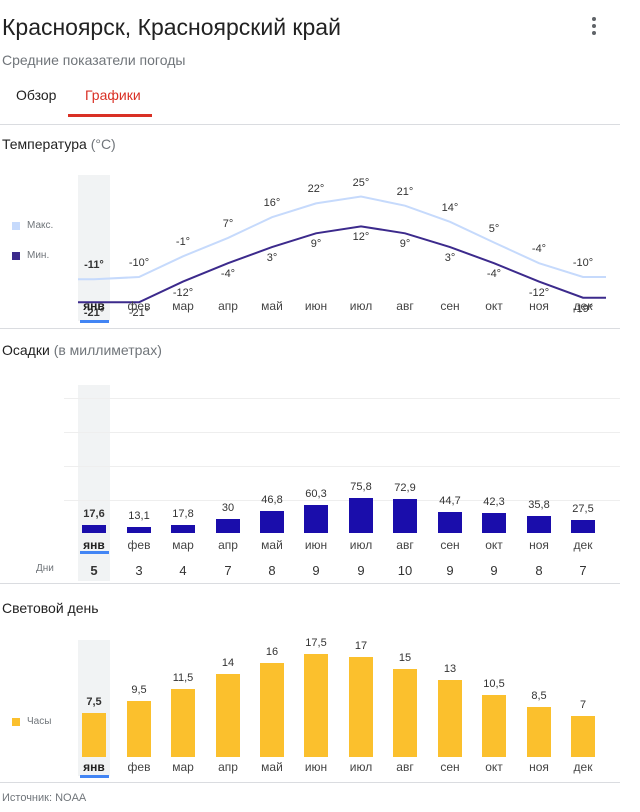 The image size is (640, 812). I want to click on rainy-days-value: 8, so click(272, 570).